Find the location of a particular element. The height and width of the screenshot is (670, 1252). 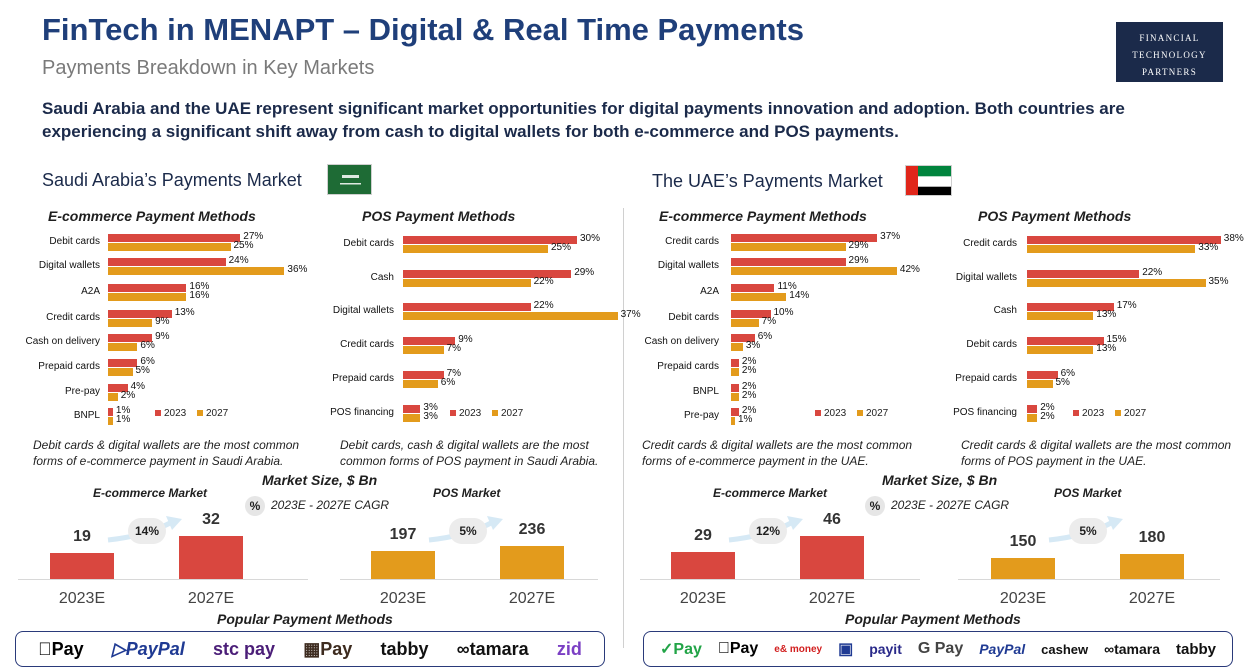

category-label: POS financing is located at coordinates (362, 412).